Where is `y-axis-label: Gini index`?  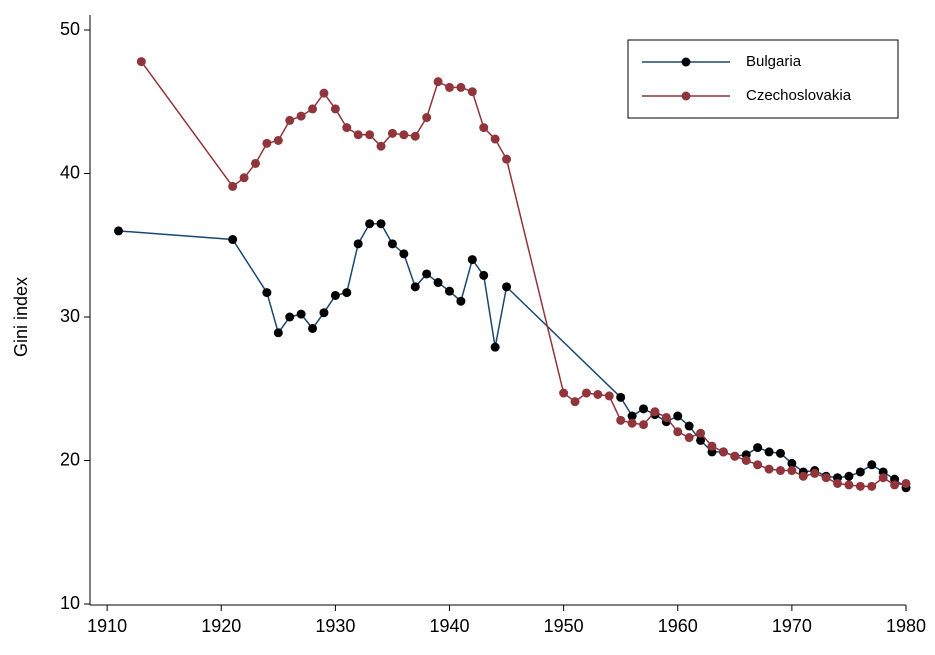
y-axis-label: Gini index is located at coordinates (21, 317).